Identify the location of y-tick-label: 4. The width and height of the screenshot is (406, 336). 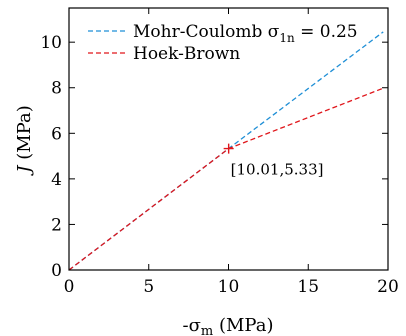
(56, 180).